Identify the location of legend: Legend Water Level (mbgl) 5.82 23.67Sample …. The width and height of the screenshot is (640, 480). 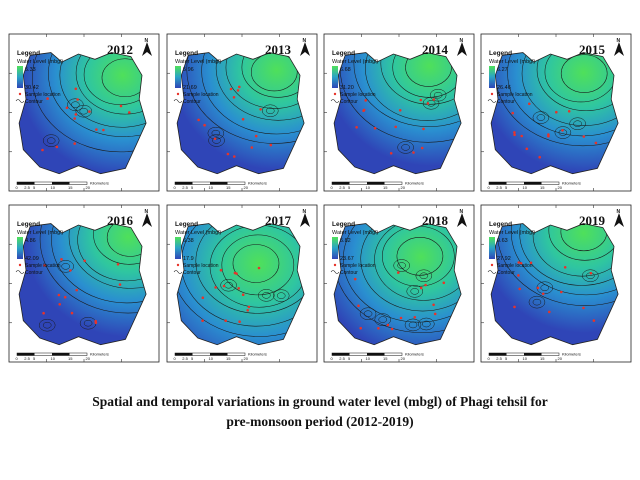
(354, 248).